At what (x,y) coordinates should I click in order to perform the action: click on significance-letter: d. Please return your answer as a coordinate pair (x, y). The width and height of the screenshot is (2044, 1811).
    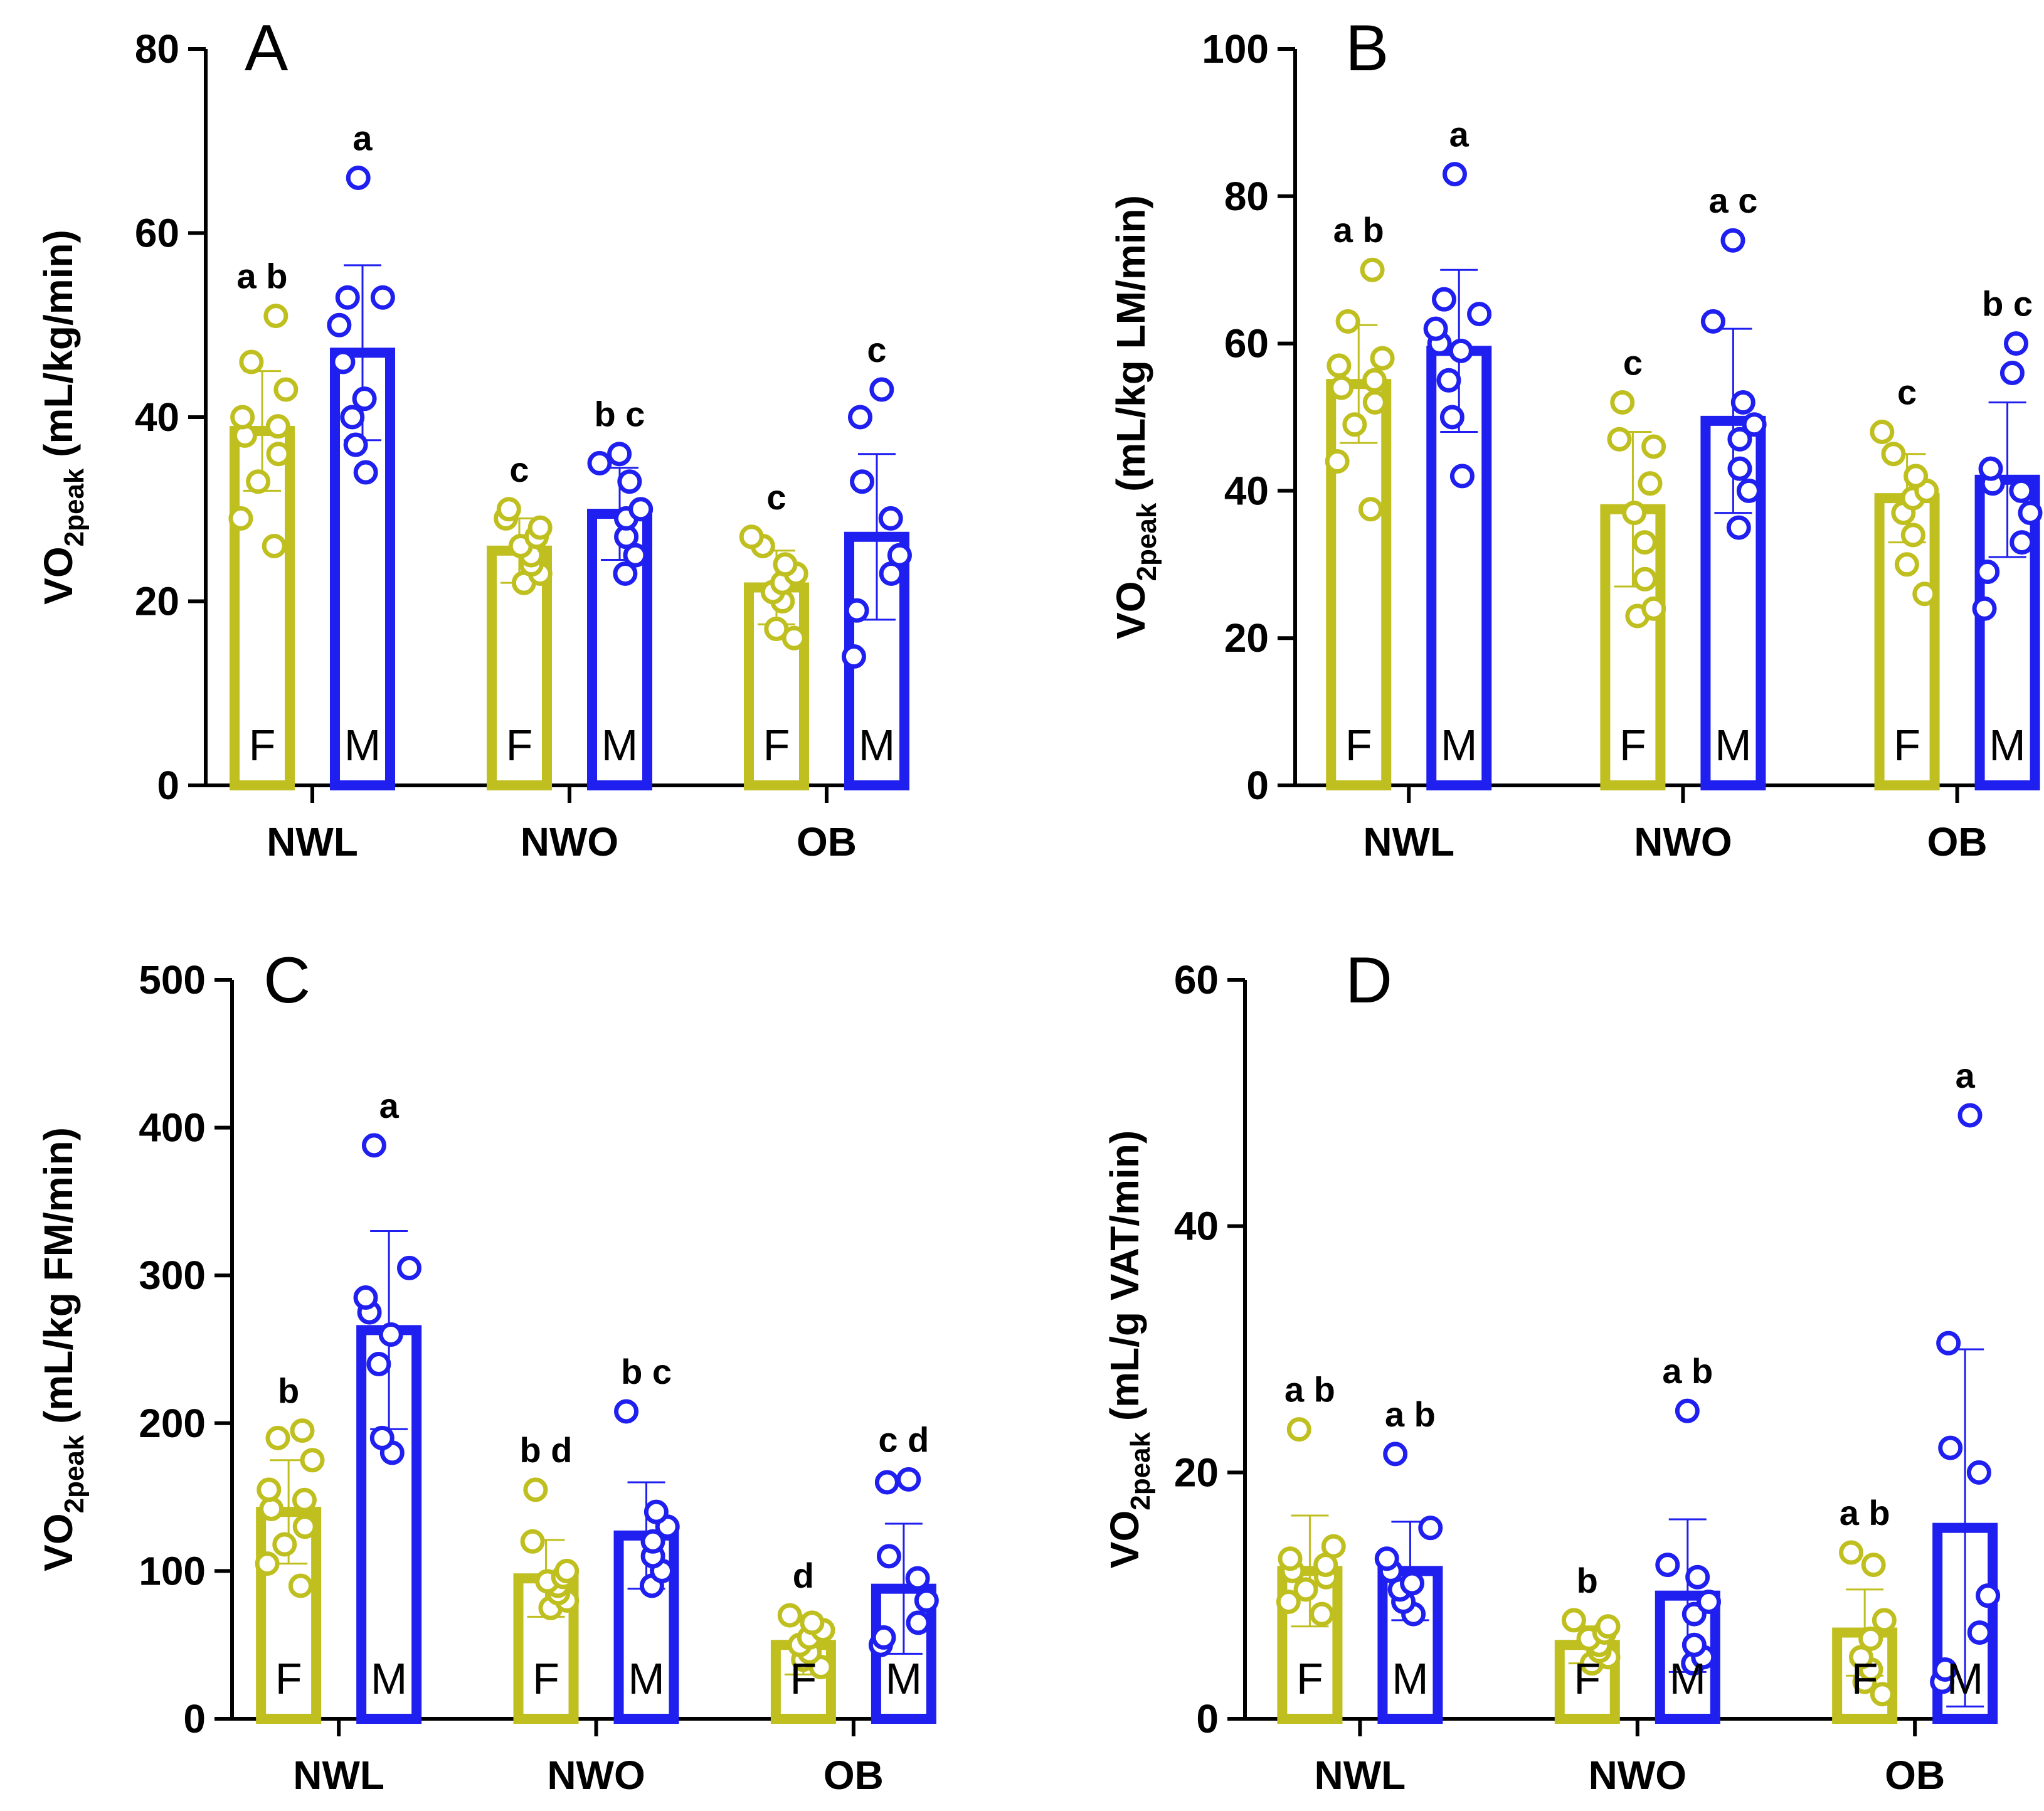
    Looking at the image, I should click on (803, 1576).